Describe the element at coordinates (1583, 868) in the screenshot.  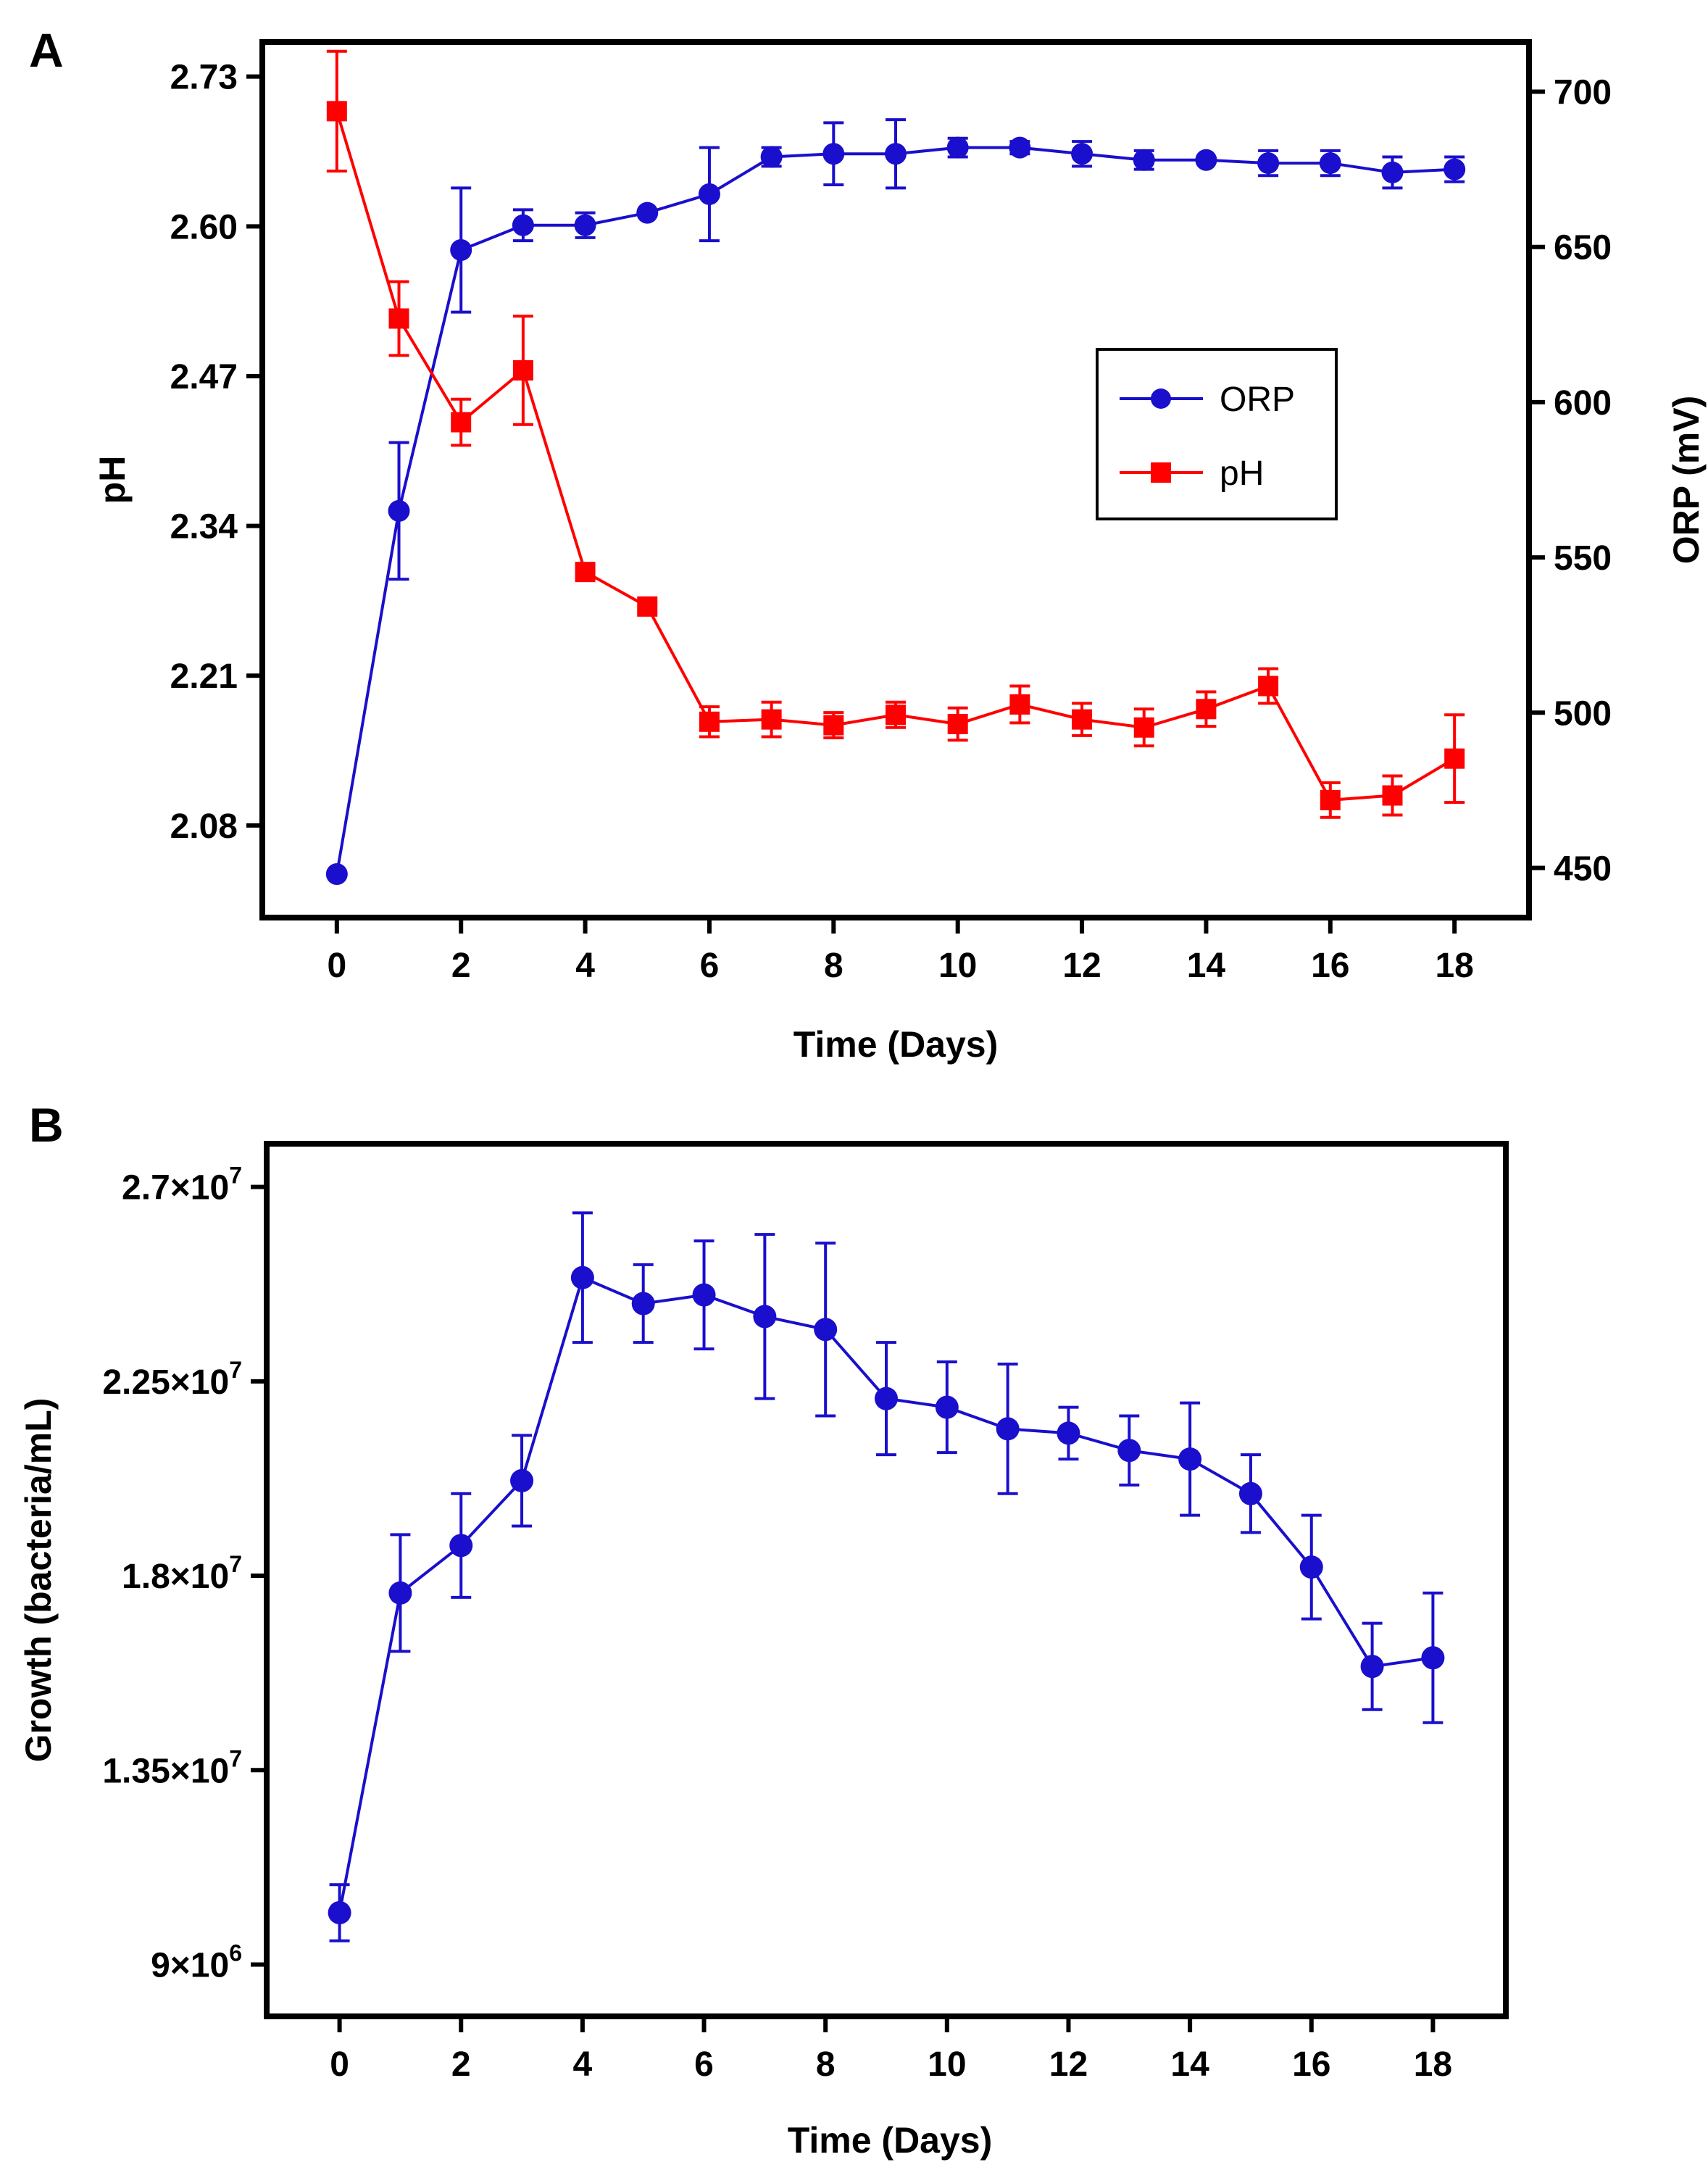
I see `y-right-tick-label: 450` at that location.